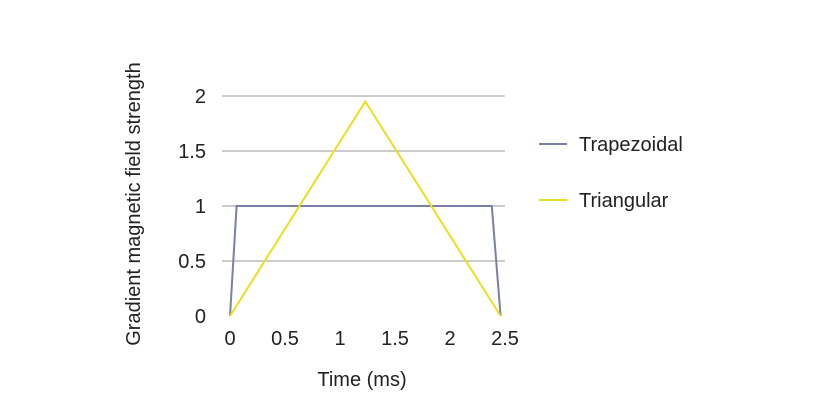 The image size is (816, 405). I want to click on legend: Trapezoidal Triangular, so click(611, 173).